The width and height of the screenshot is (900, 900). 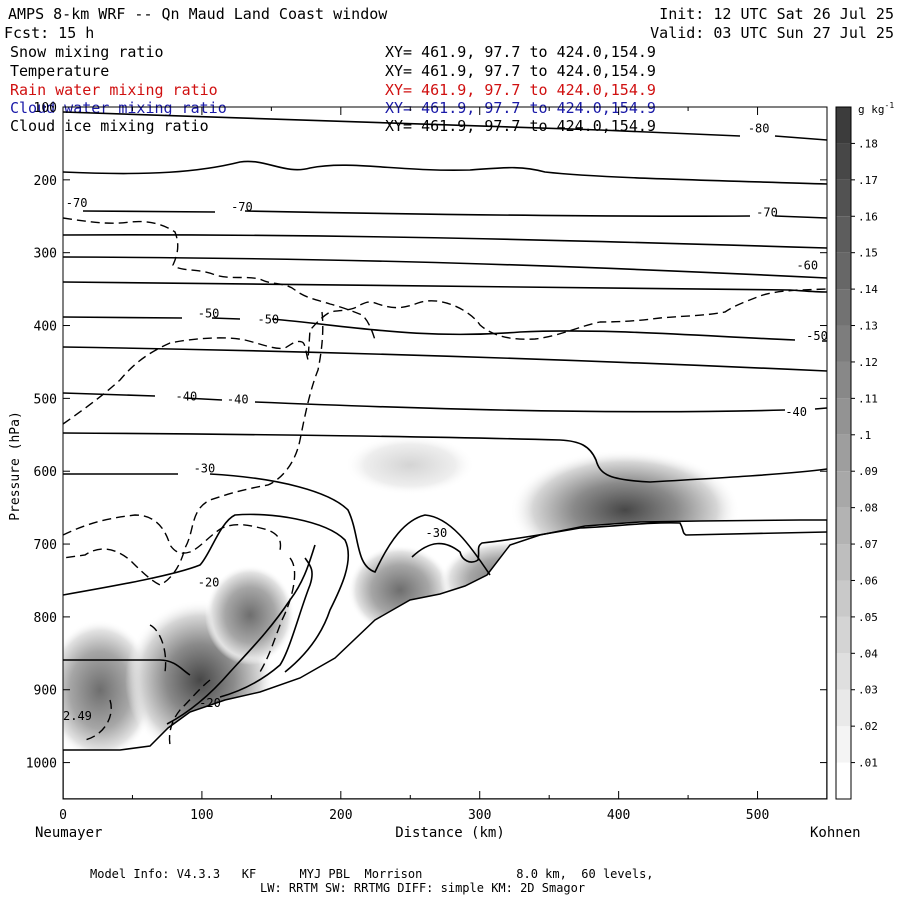 What do you see at coordinates (45, 399) in the screenshot?
I see `y-tick-label: 500` at bounding box center [45, 399].